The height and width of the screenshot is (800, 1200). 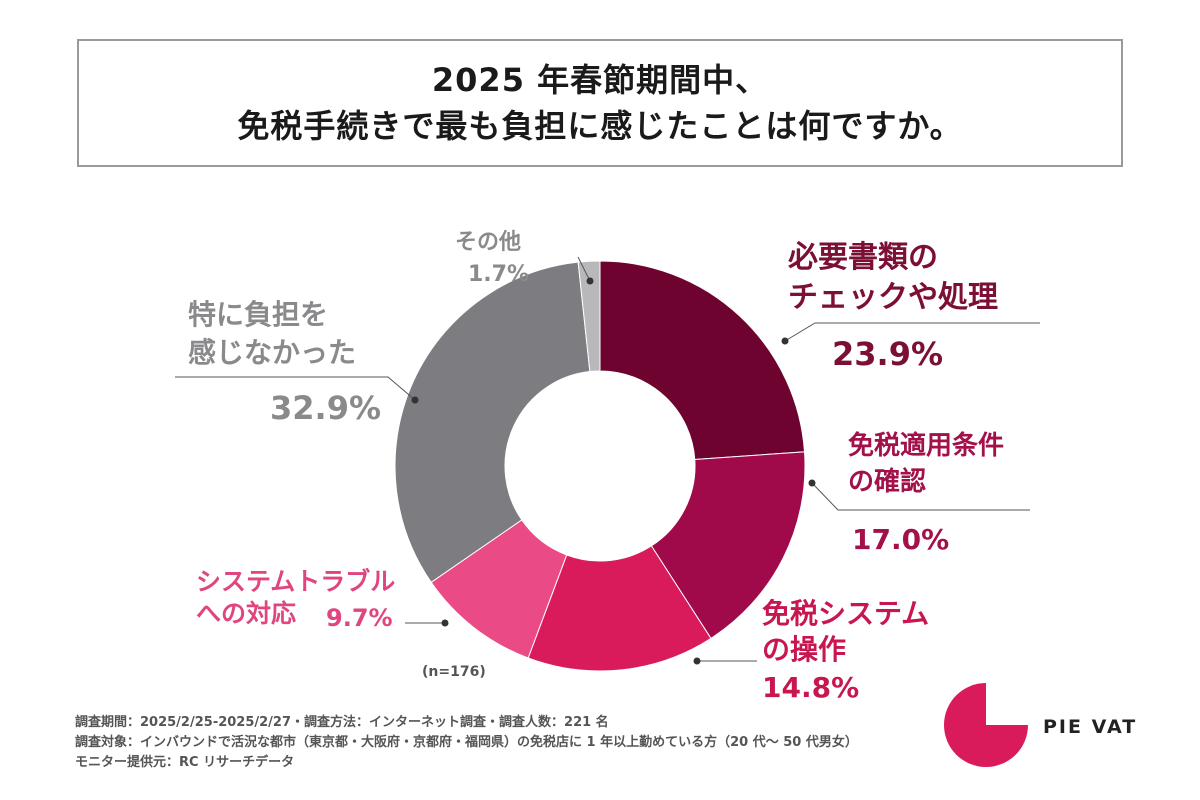 I want to click on pct-system-operation: 14.8%, so click(x=810, y=688).